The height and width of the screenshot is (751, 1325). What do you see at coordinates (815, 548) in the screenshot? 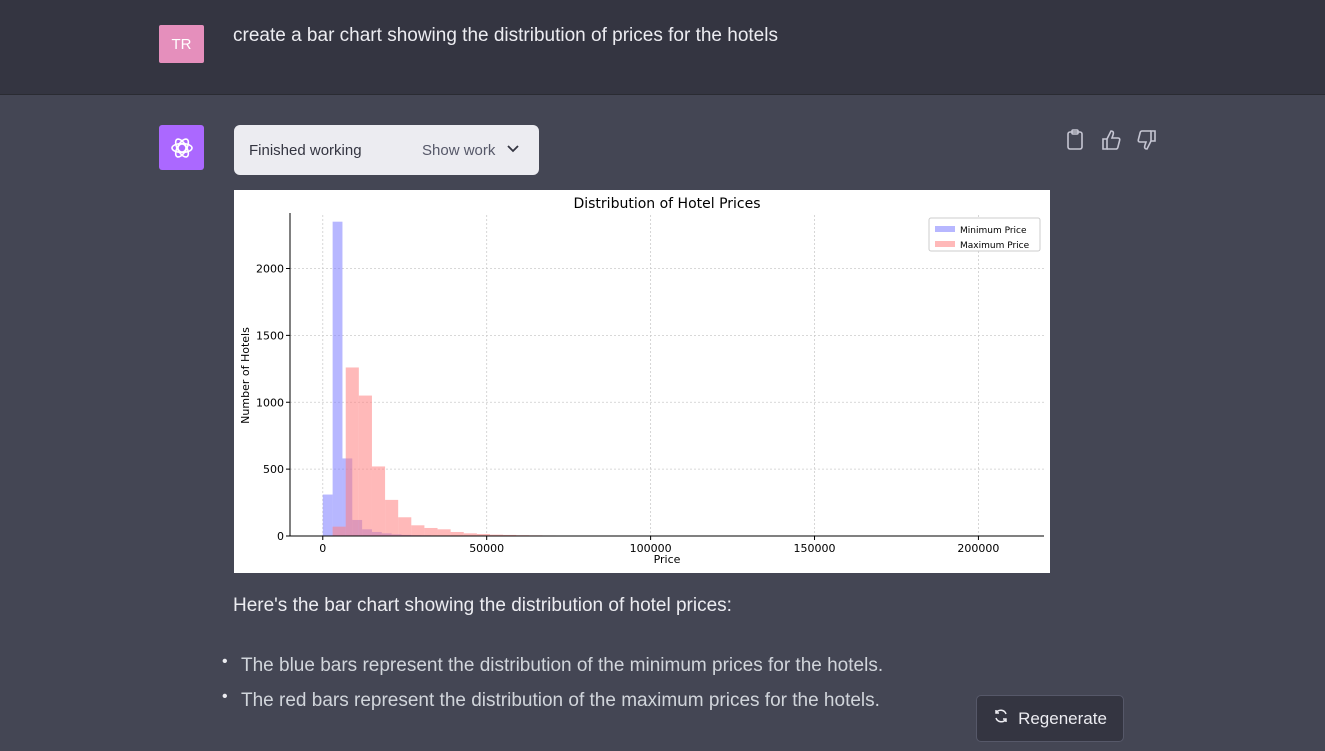
I see `x-tick-label: 150000` at bounding box center [815, 548].